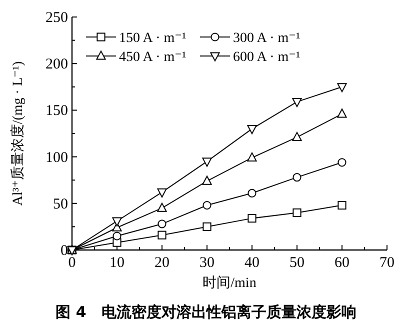 This screenshot has height=329, width=412. I want to click on x-tick-label: 40, so click(252, 263).